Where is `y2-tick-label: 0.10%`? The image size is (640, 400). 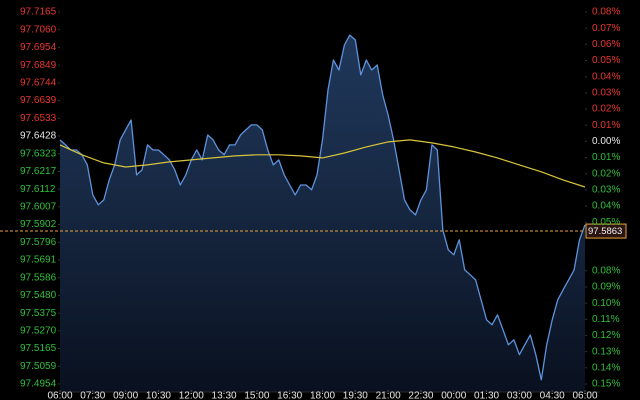
y2-tick-label: 0.10% is located at coordinates (606, 303).